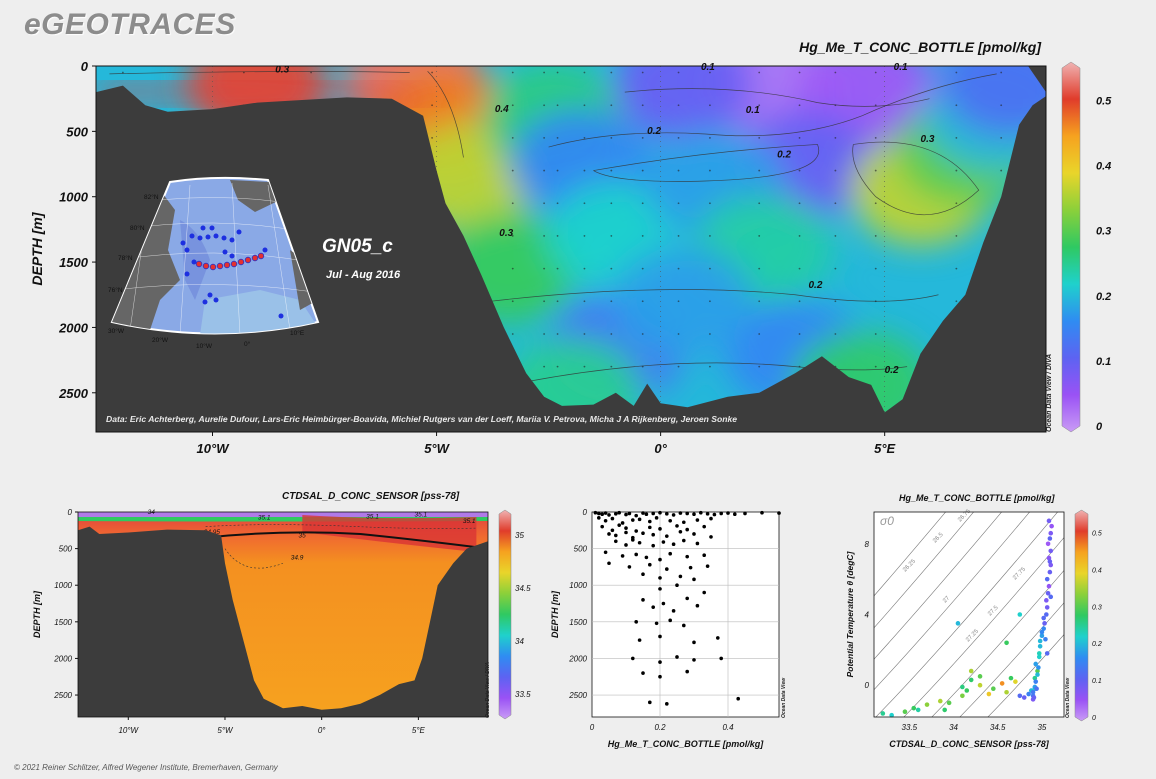  Describe the element at coordinates (1097, 570) in the screenshot. I see `ts-colorbar-tick-label-4: 0.4` at that location.